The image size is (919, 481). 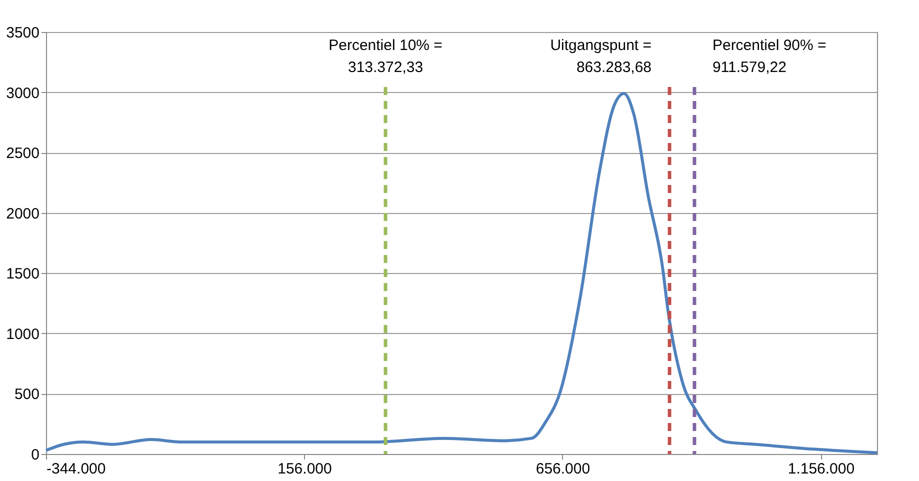 What do you see at coordinates (563, 469) in the screenshot?
I see `x-tick-label: 656.000` at bounding box center [563, 469].